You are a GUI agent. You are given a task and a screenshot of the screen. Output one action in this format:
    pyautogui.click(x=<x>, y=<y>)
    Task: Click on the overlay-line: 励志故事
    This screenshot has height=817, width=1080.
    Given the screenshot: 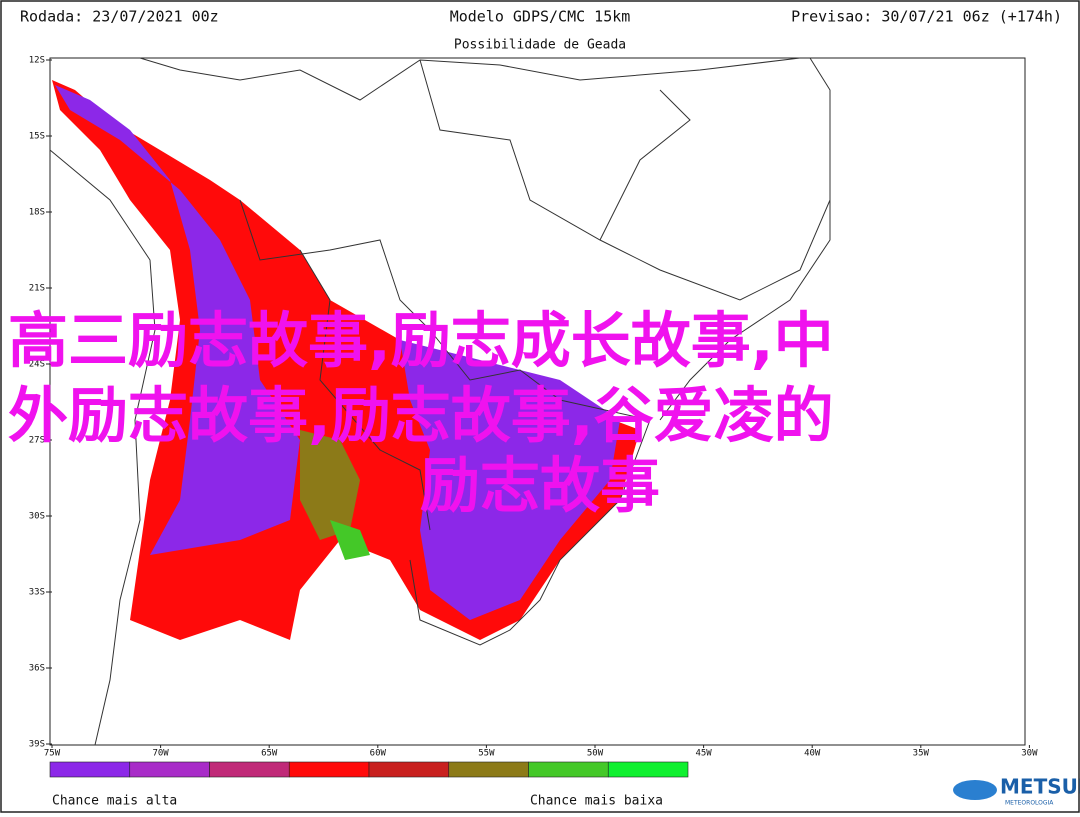 What is the action you would take?
    pyautogui.click(x=540, y=487)
    